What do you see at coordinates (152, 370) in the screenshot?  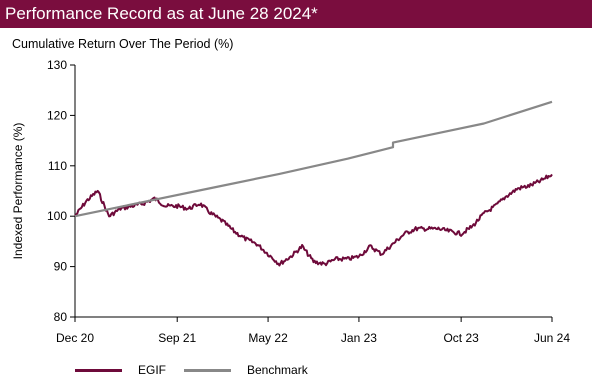 I see `legend-label: EGIF` at bounding box center [152, 370].